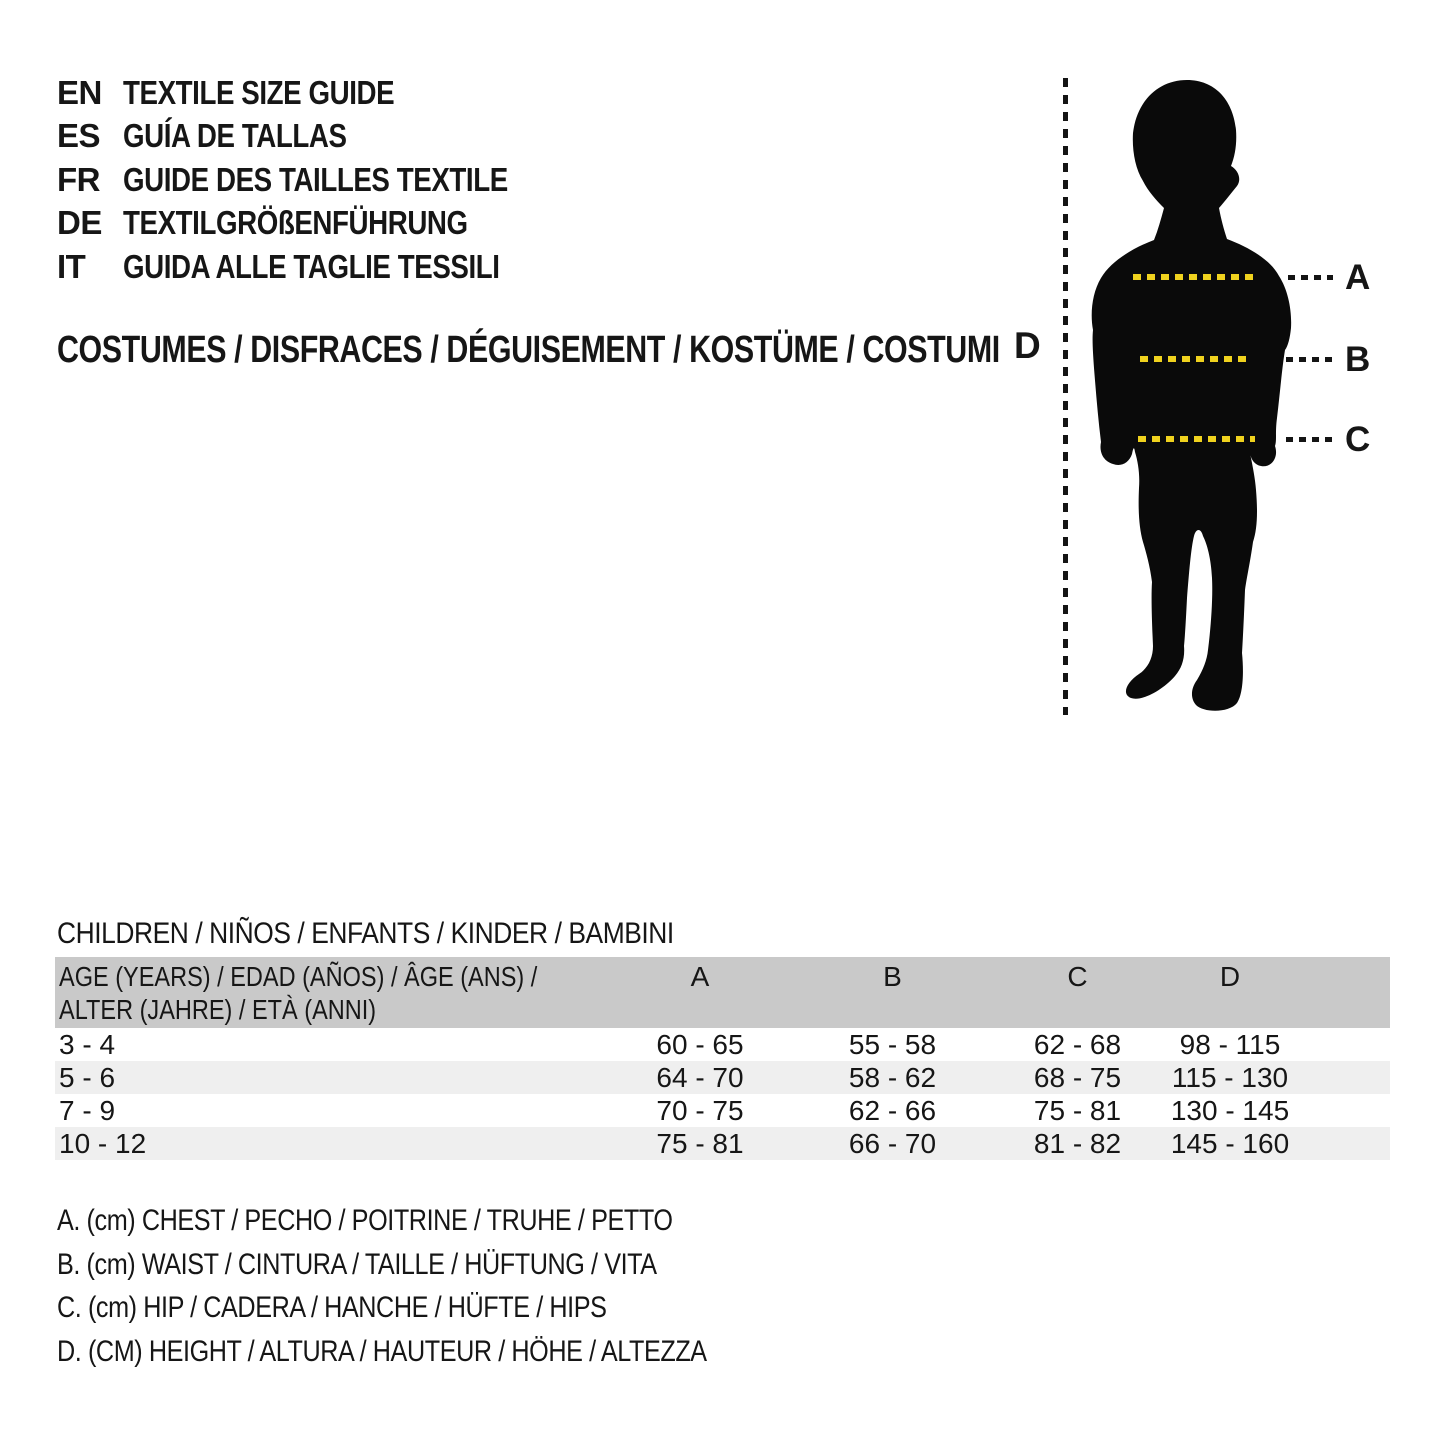  What do you see at coordinates (722, 1077) in the screenshot?
I see `table-row: 5 - 6 64 - 70 58 - 62 68 - 75 115 - 130` at bounding box center [722, 1077].